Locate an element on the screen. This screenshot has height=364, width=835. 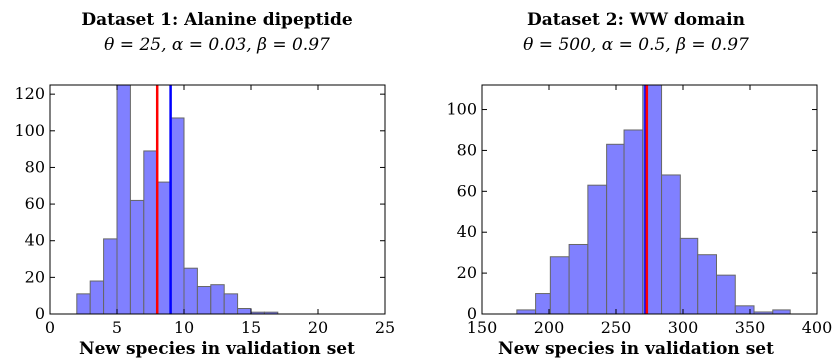
y-tick-label: 120 is located at coordinates (29, 93).